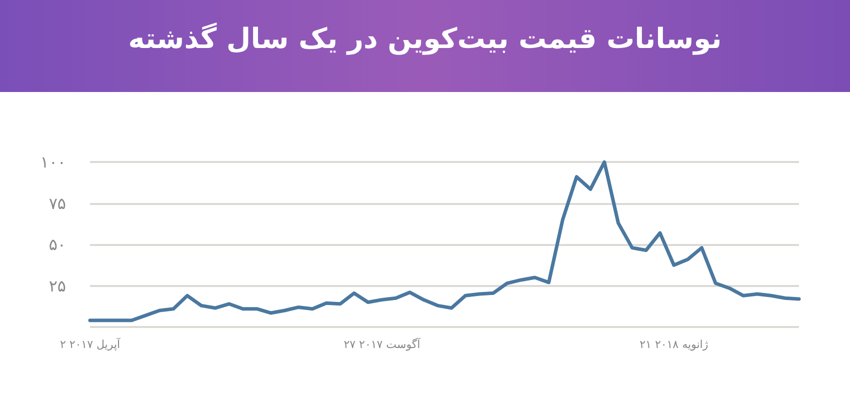 The height and width of the screenshot is (420, 850). I want to click on chart-title: نوسانات قیمت بیت‌کوین در یک سال گذشته, so click(425, 38).